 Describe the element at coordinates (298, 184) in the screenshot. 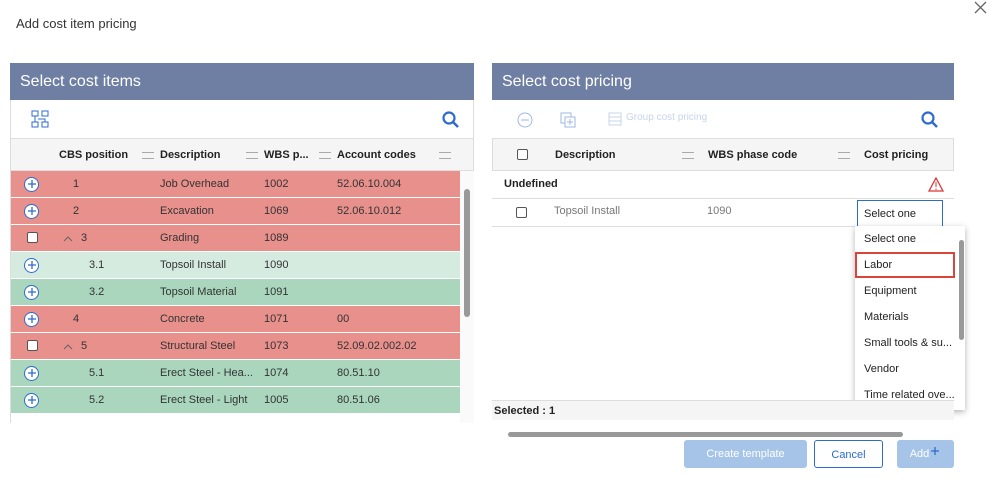

I see `wbs-cell: 1002` at that location.